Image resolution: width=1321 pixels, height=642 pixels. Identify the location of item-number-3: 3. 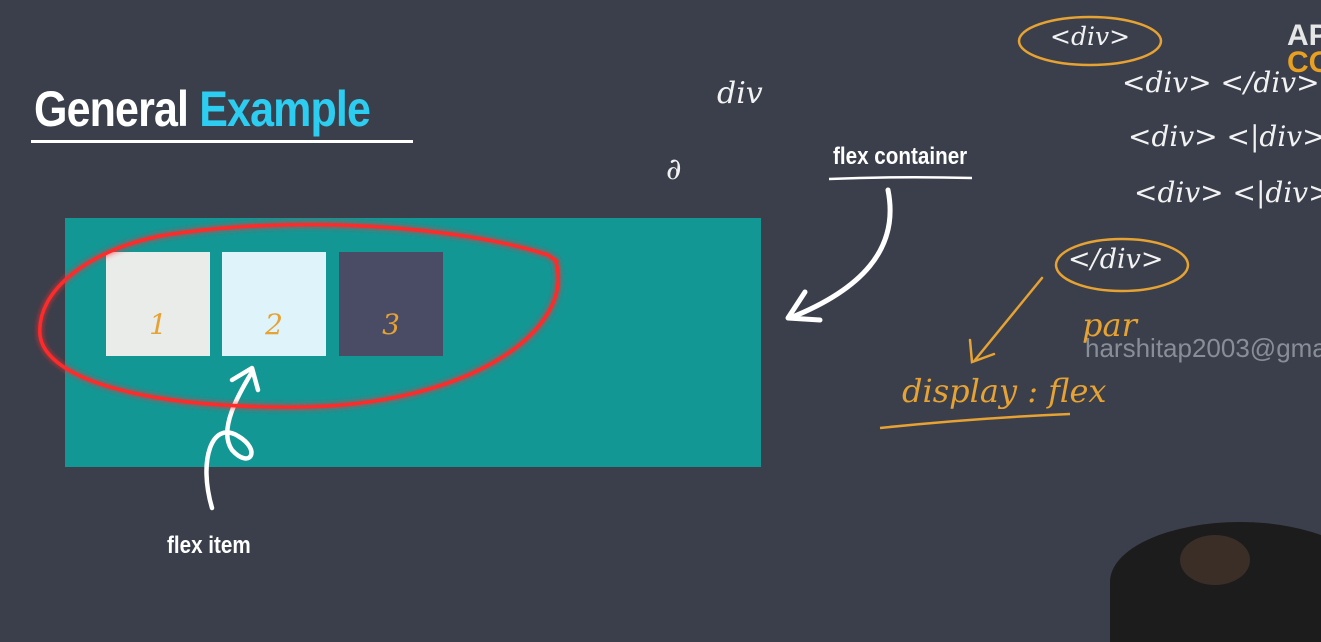
(391, 324).